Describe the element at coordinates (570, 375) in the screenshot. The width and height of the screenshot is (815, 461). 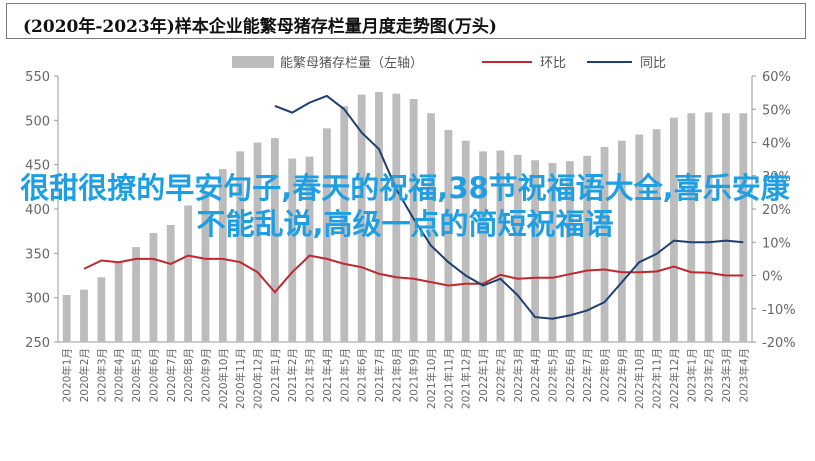
I see `x-tick-label: 2022年6月` at that location.